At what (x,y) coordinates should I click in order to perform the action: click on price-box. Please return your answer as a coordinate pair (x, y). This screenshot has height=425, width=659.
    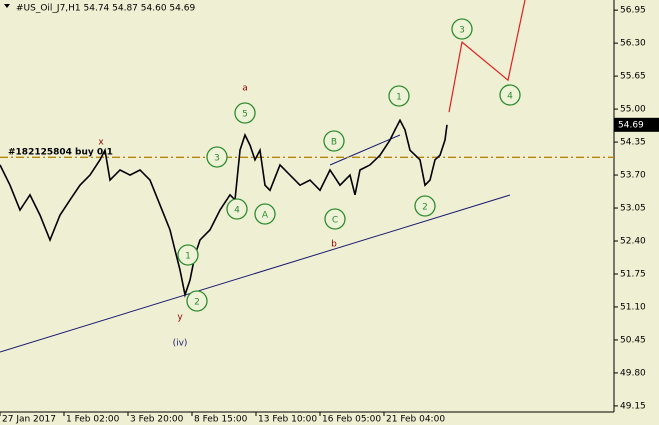
    Looking at the image, I should click on (636, 124).